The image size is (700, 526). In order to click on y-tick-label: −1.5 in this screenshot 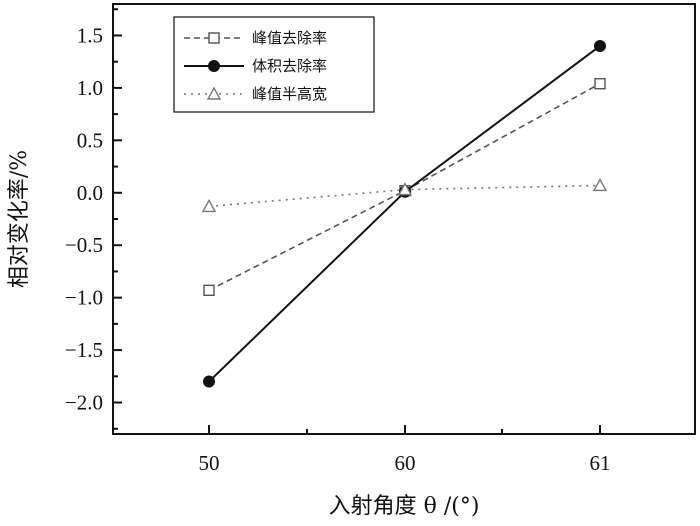, I will do `click(84, 350)`.